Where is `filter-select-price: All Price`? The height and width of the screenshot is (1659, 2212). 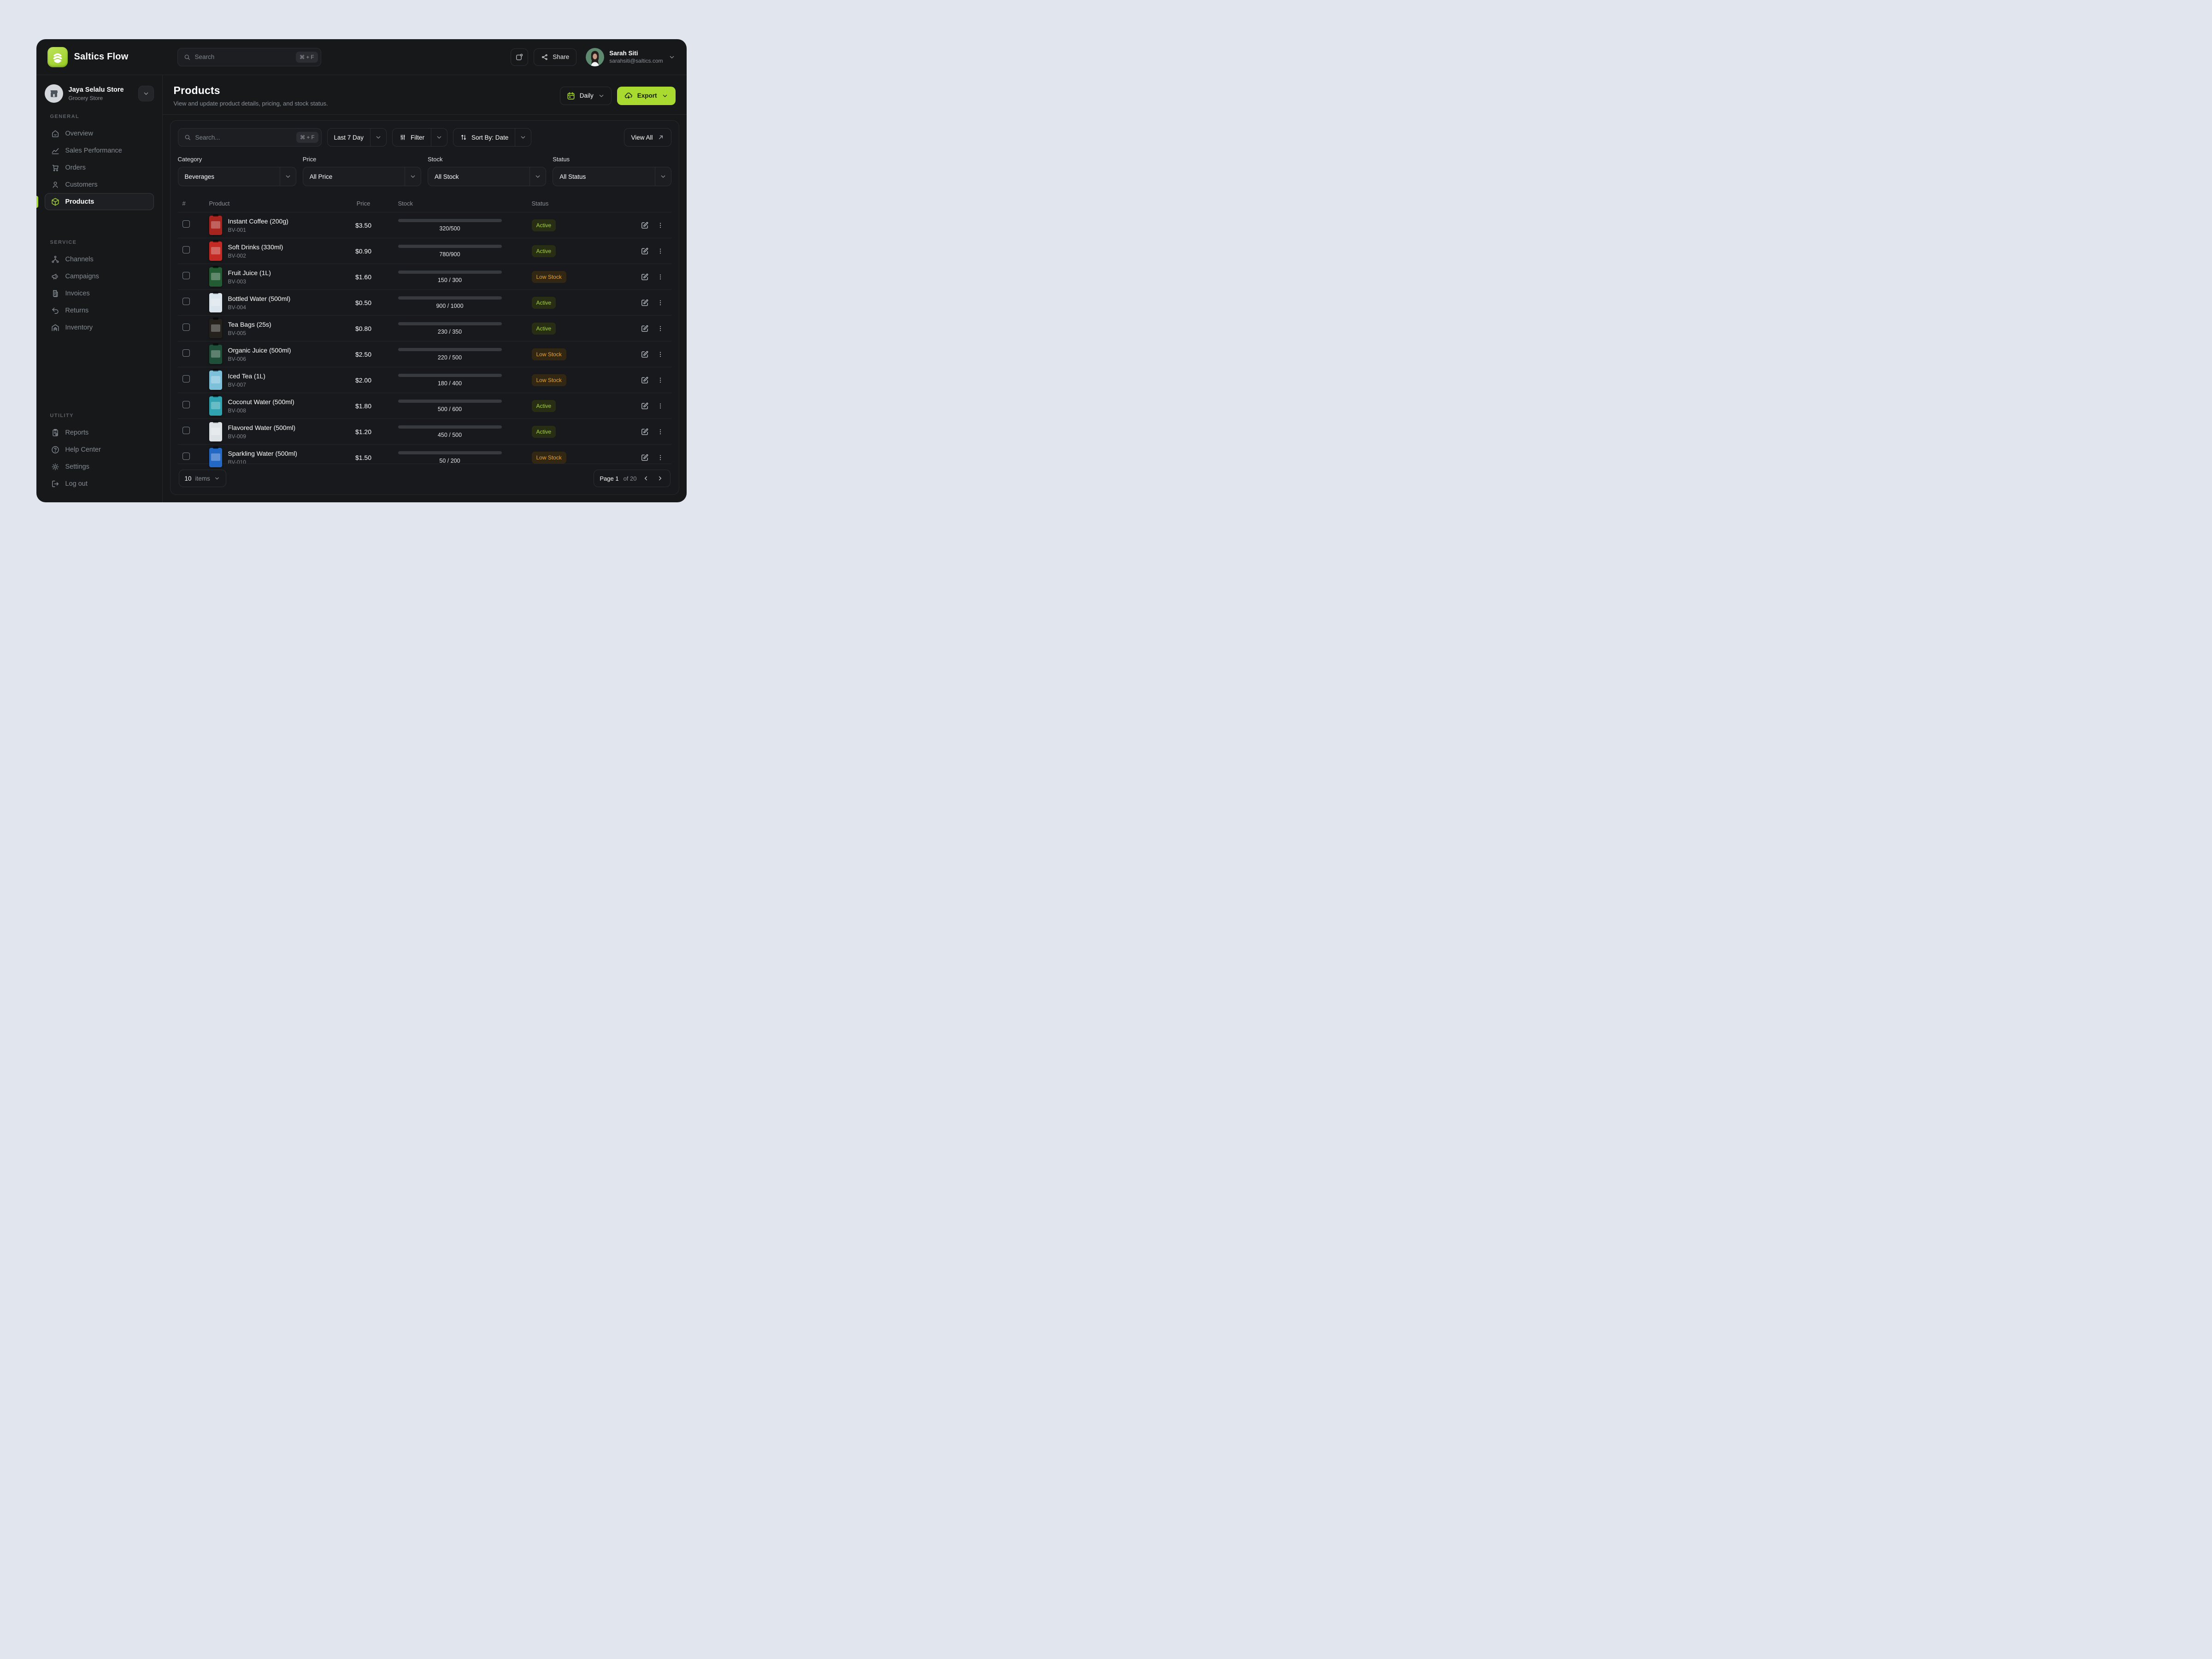
filter-select-price: All Price is located at coordinates (361, 176).